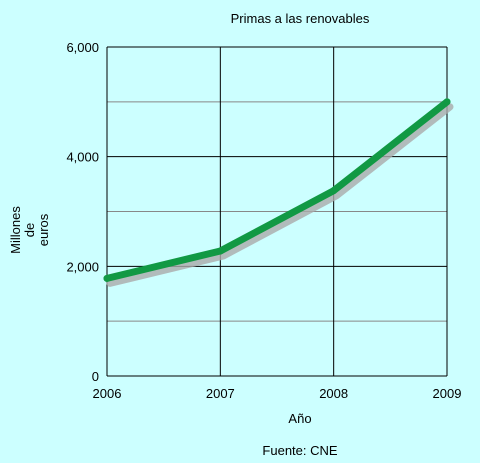  What do you see at coordinates (299, 418) in the screenshot?
I see `x-axis-label: Año` at bounding box center [299, 418].